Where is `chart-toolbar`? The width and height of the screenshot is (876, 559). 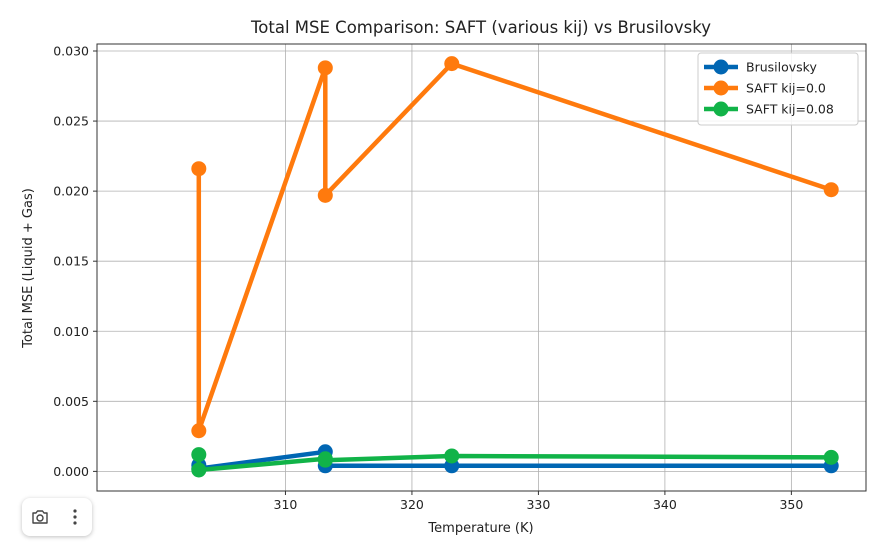
chart-toolbar is located at coordinates (57, 517).